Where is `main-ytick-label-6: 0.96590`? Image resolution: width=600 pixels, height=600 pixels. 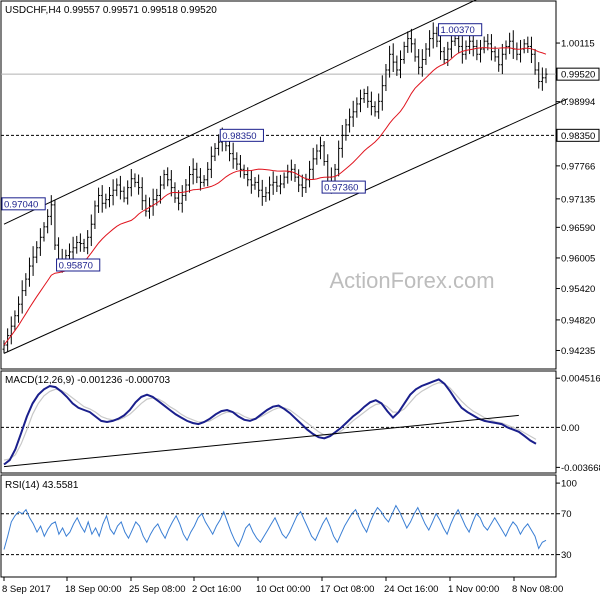
main-ytick-label-6: 0.96590 is located at coordinates (578, 228).